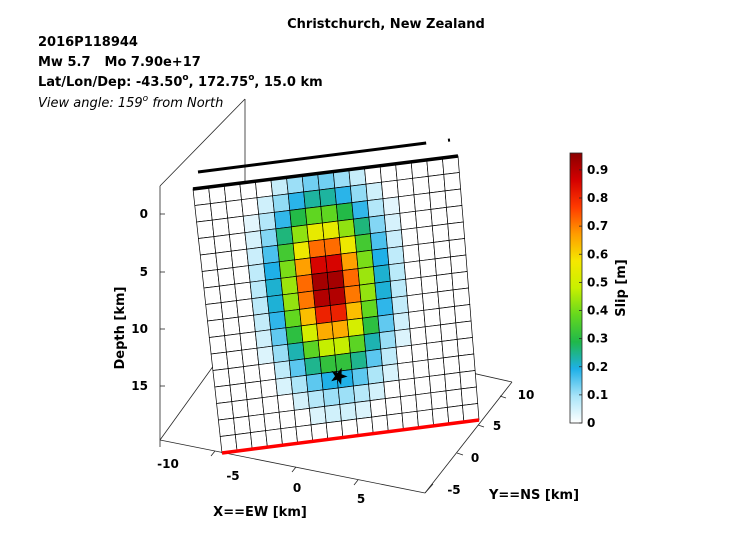 The image size is (752, 542). What do you see at coordinates (468, 437) in the screenshot?
I see `axis-line-y` at bounding box center [468, 437].